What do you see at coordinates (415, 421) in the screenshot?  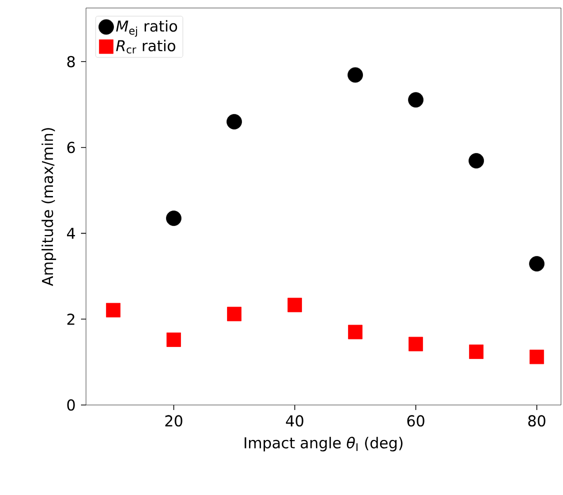 I see `x-tick-label: 60` at bounding box center [415, 421].